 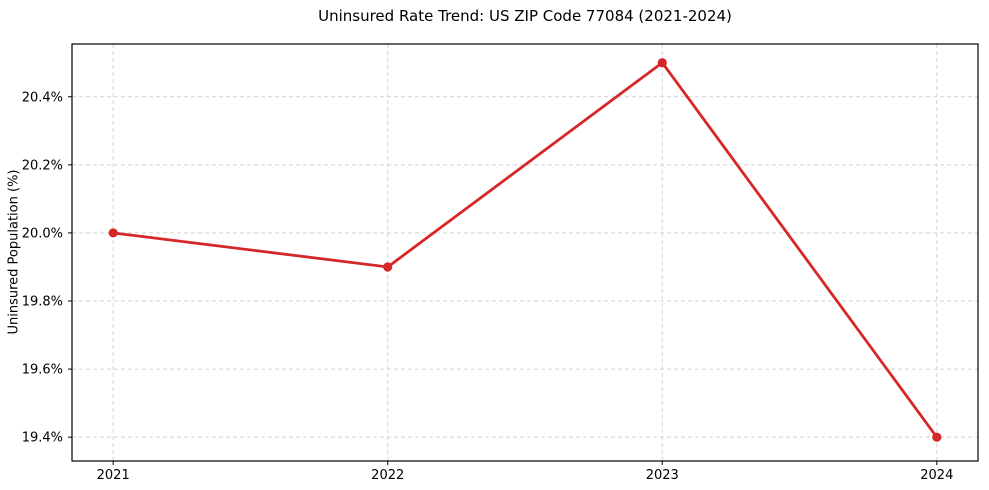 I want to click on x-tick-label: 2021, so click(x=113, y=475).